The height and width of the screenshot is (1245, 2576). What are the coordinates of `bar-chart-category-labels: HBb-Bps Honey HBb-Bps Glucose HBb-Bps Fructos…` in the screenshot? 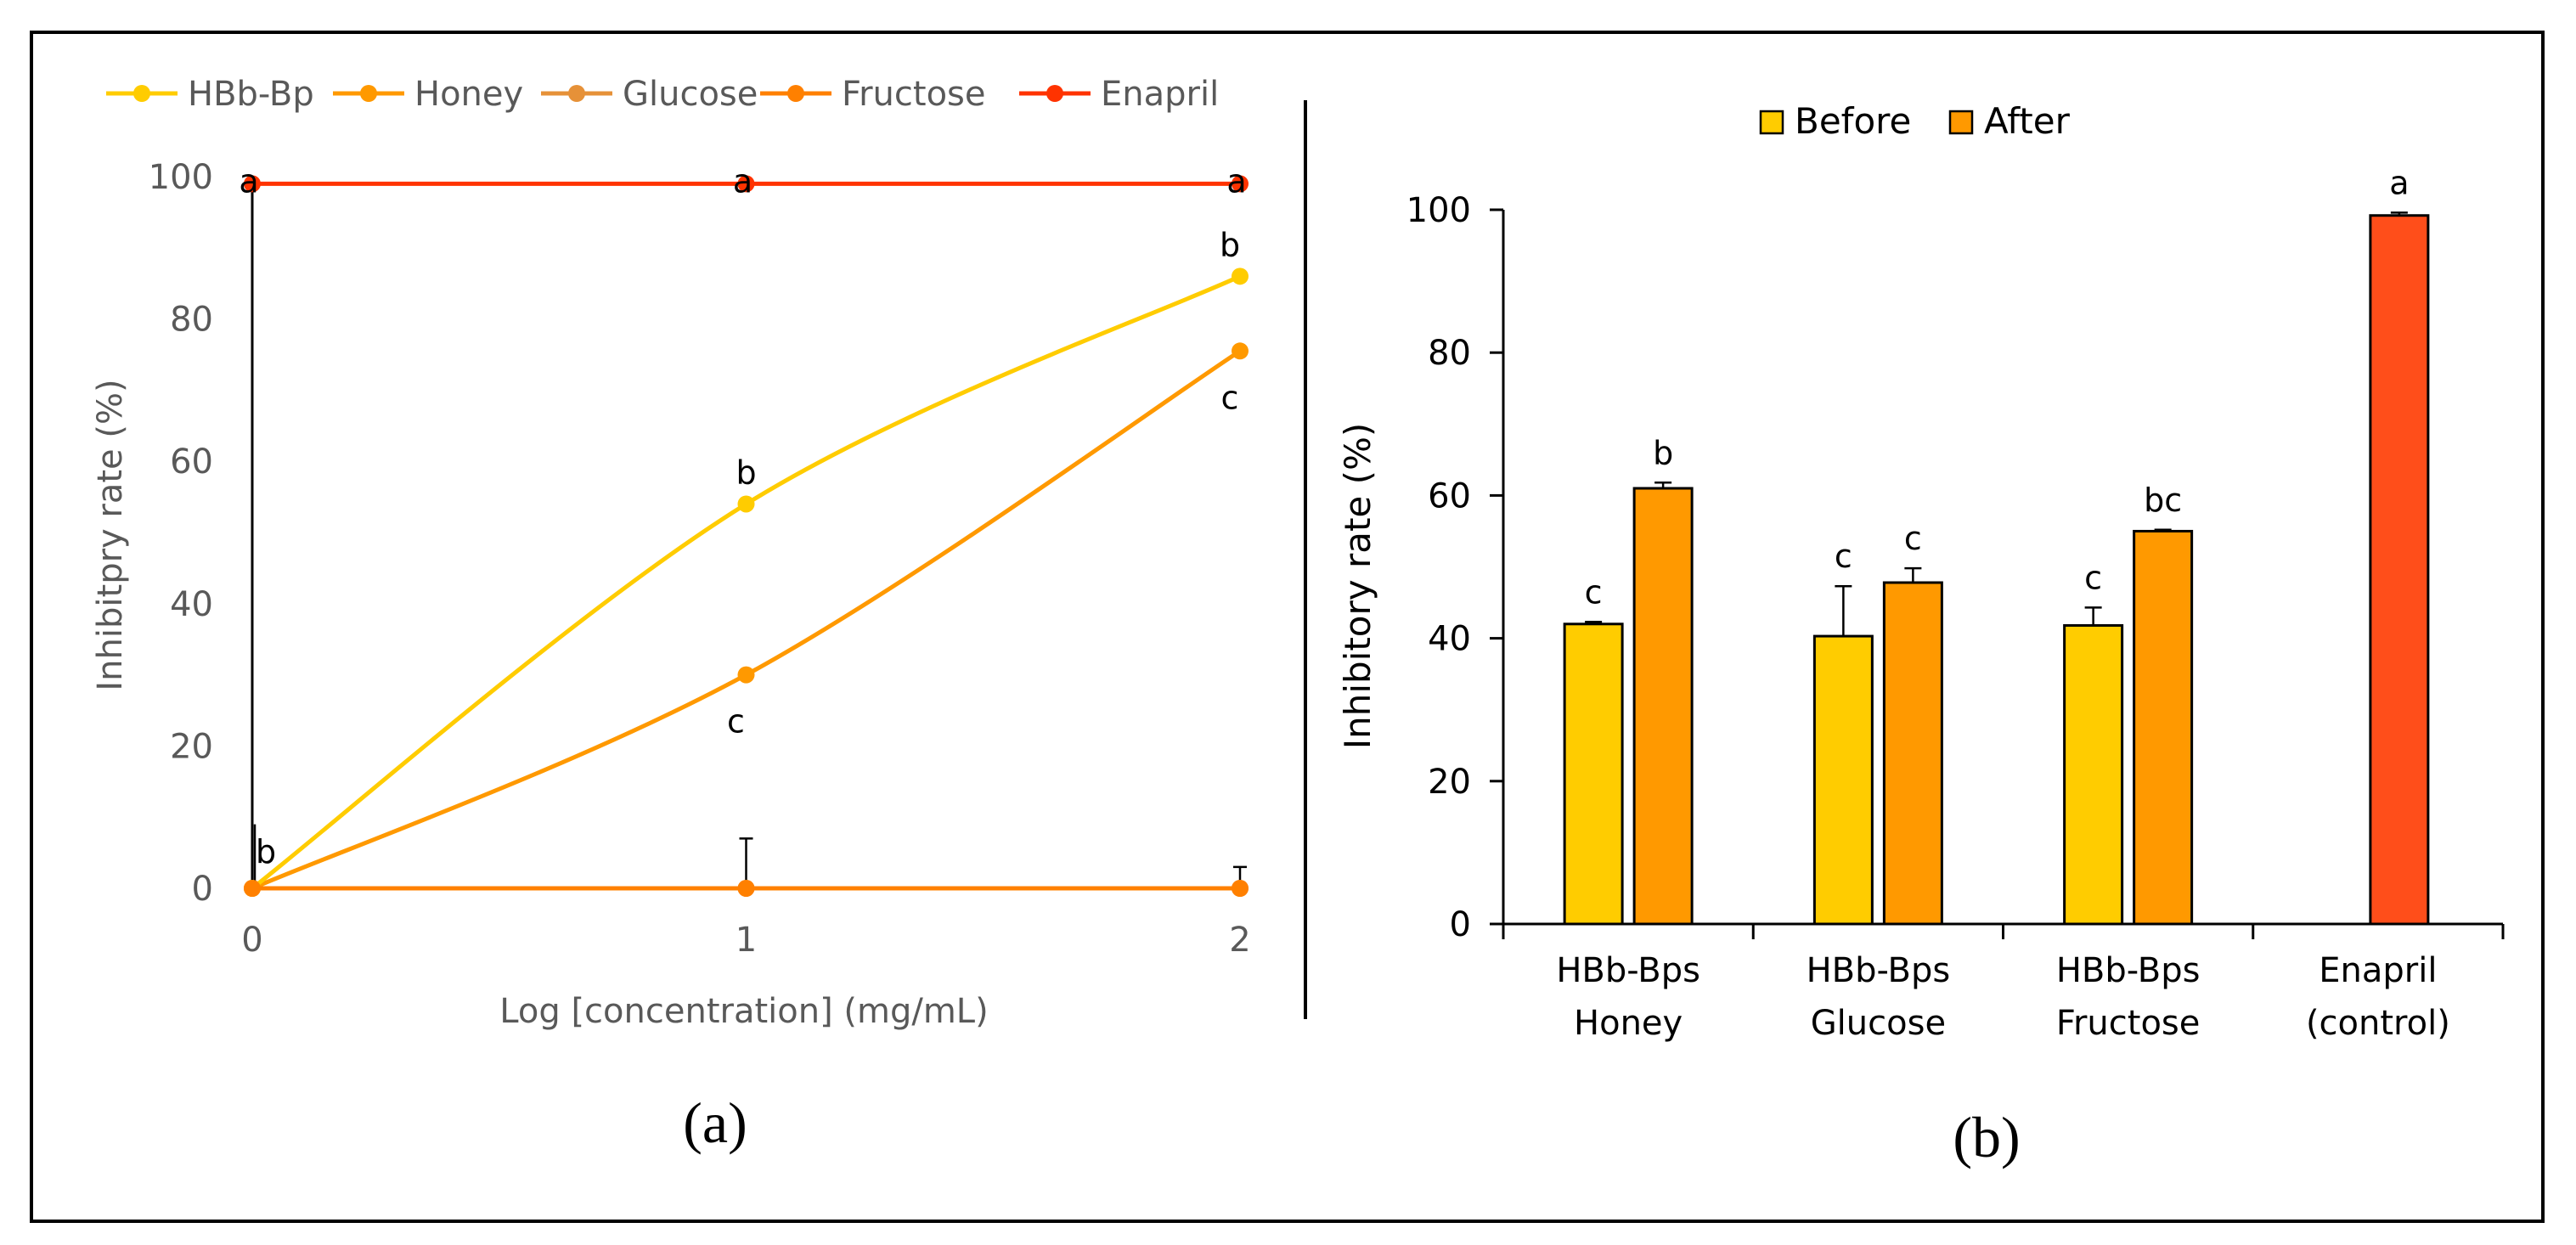 It's located at (2002, 997).